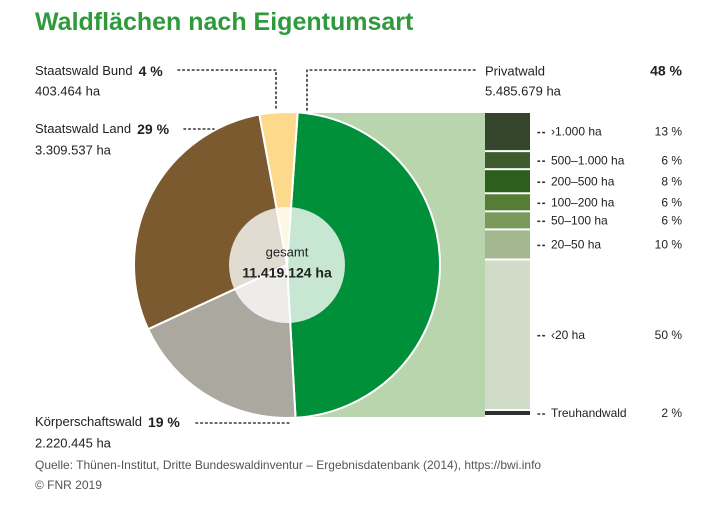  I want to click on slice-label-group: Körperschaftswald 19 %, so click(107, 422).